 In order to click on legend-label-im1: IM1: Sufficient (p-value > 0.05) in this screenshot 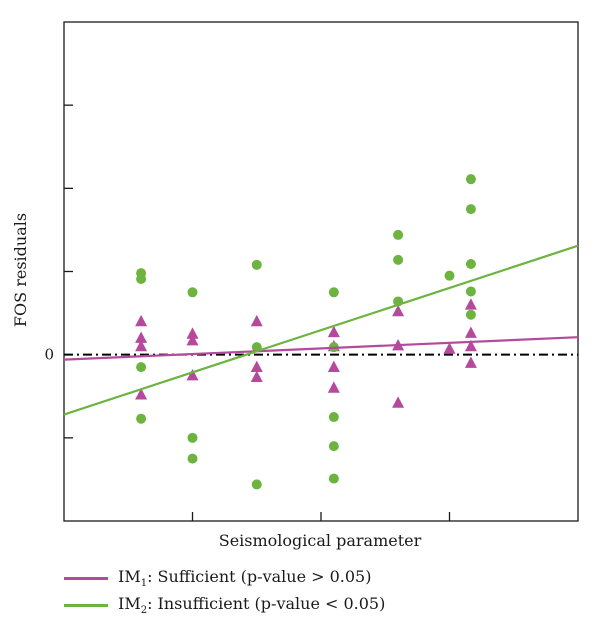, I will do `click(245, 578)`.